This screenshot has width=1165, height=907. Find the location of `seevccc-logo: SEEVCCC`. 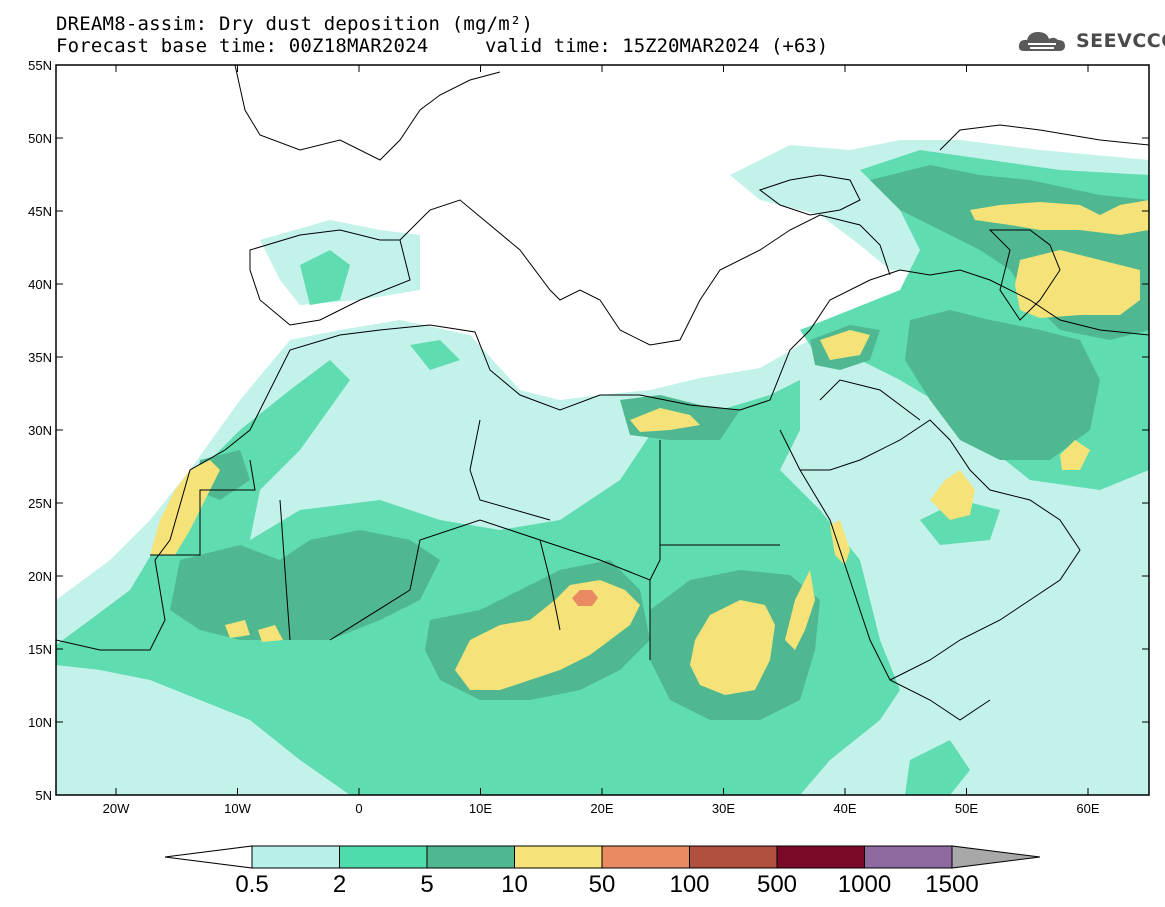

seevccc-logo: SEEVCCC is located at coordinates (1090, 41).